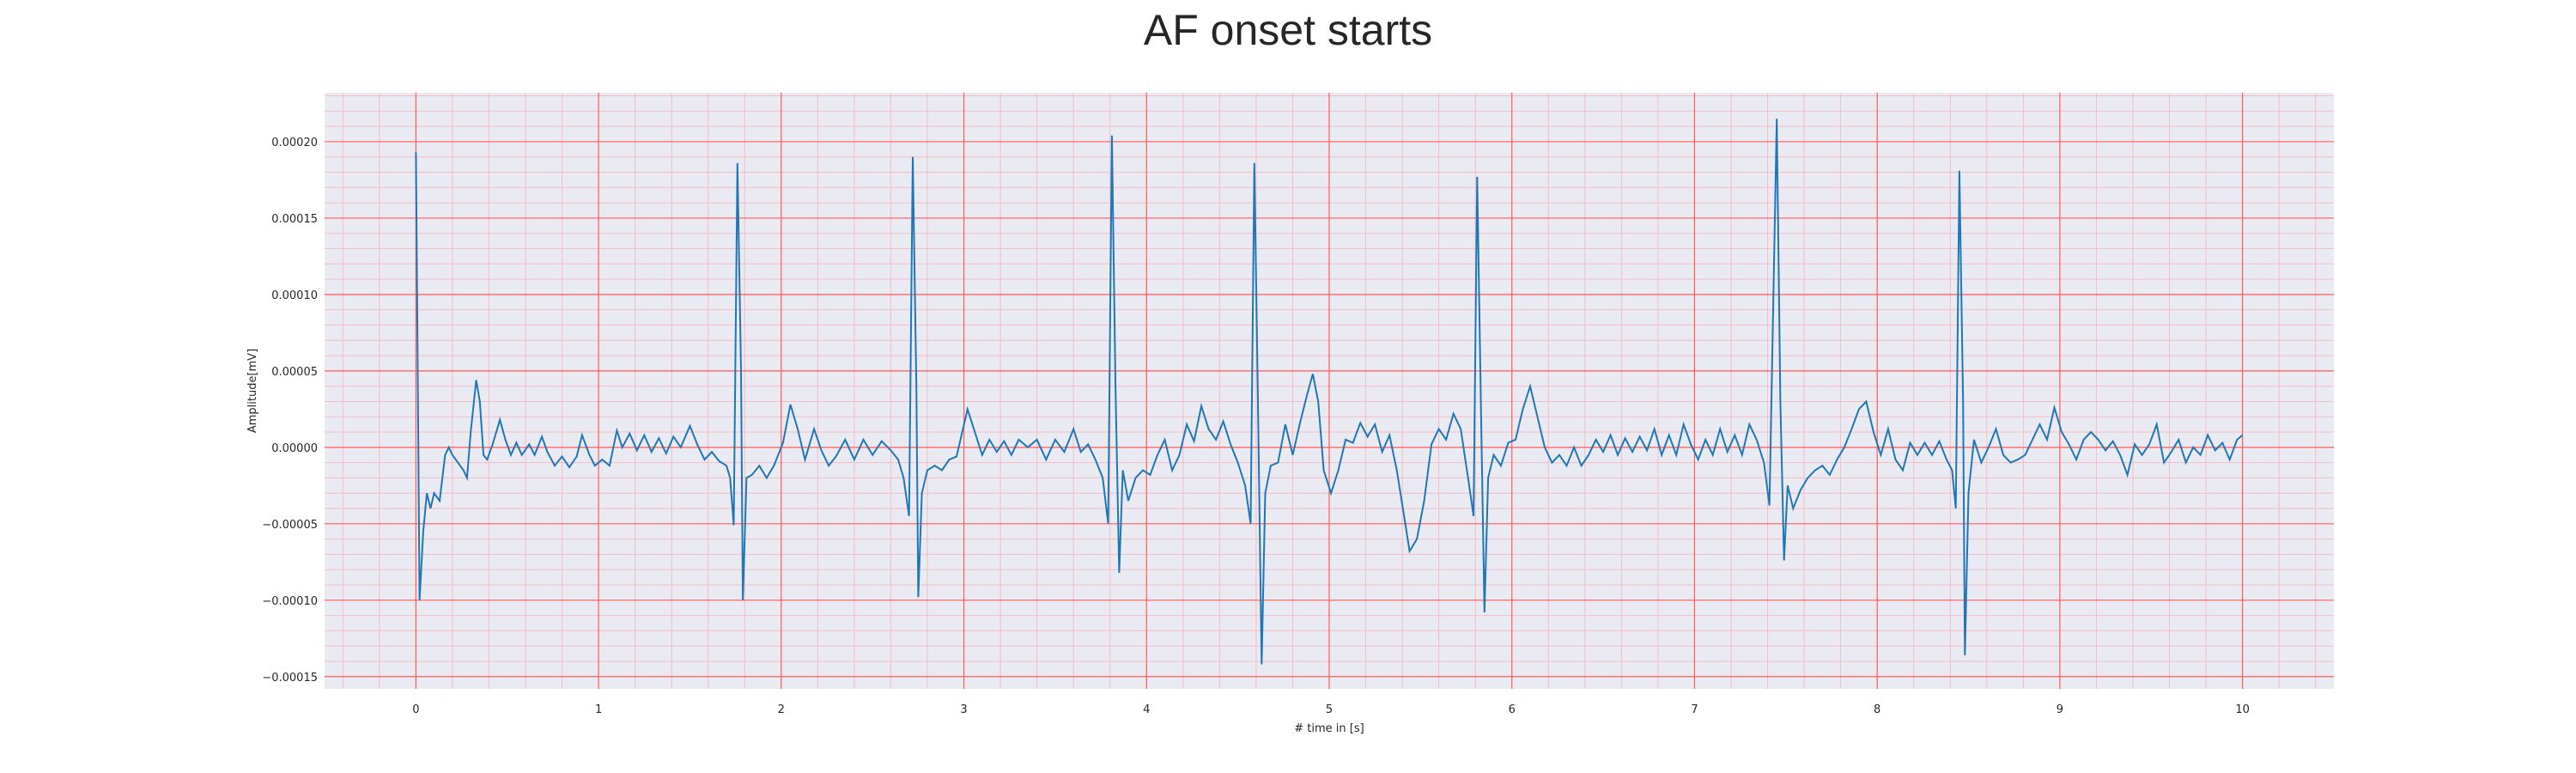 The height and width of the screenshot is (773, 2576). Describe the element at coordinates (598, 709) in the screenshot. I see `x-tick-label: 1` at that location.